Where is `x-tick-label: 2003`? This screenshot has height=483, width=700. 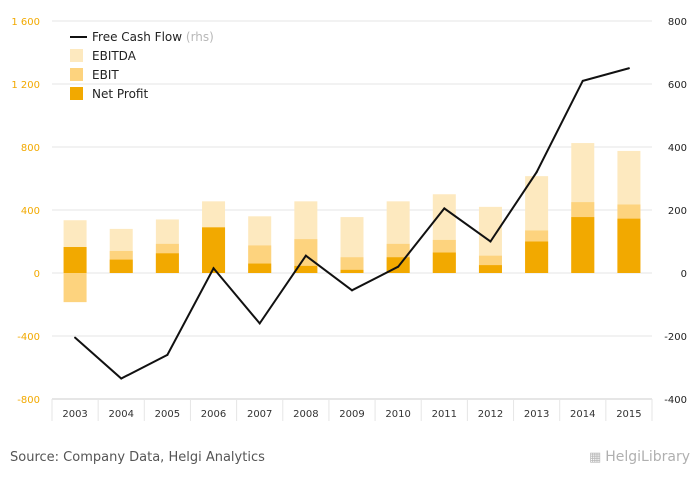 x-tick-label: 2003 is located at coordinates (74, 414).